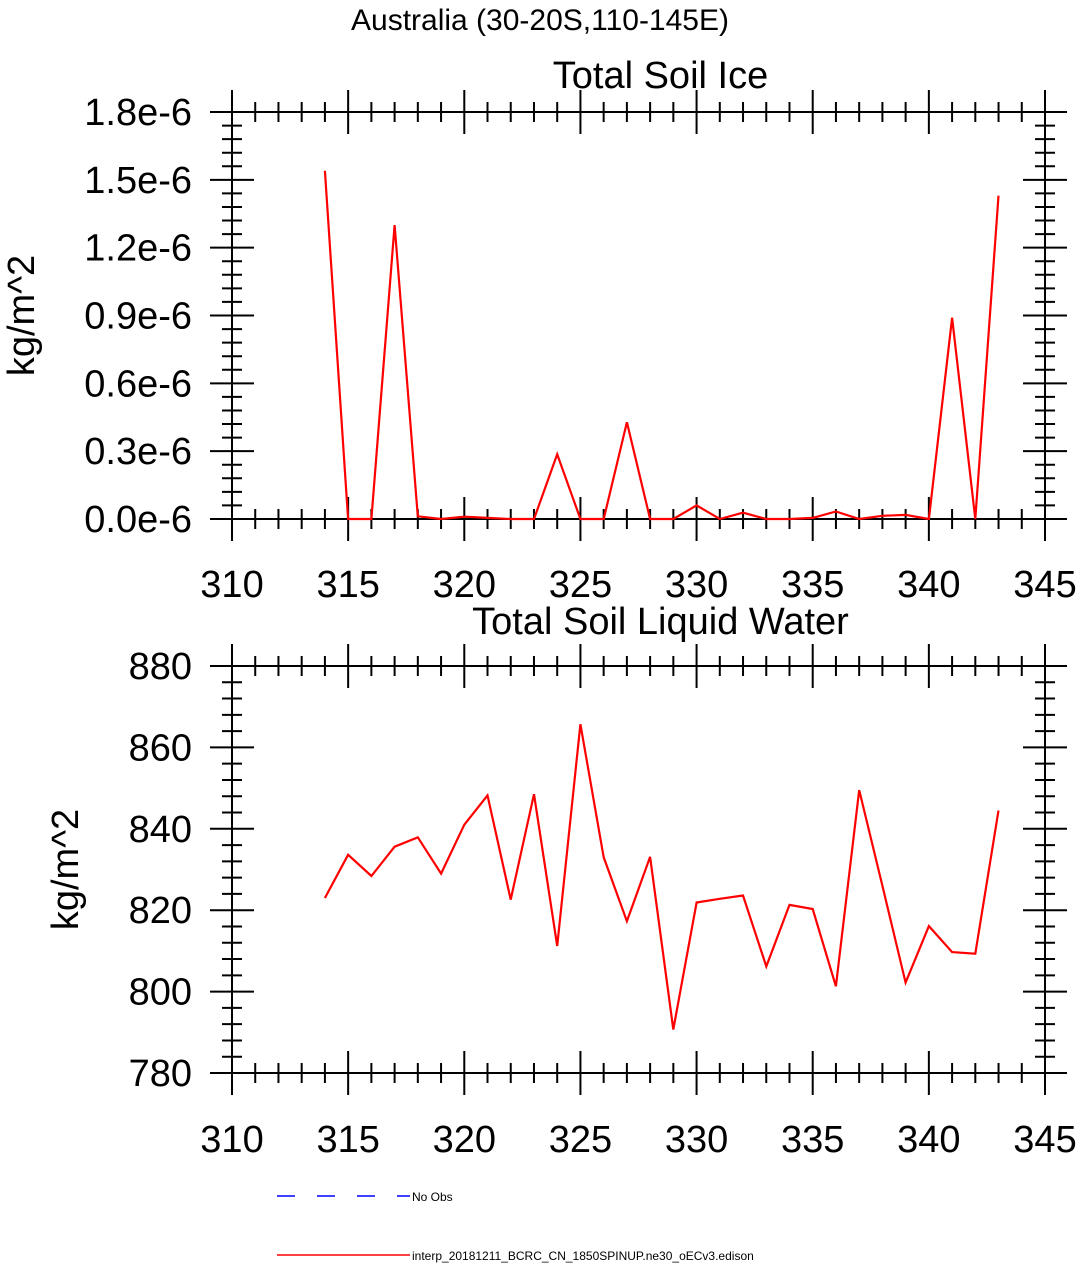  What do you see at coordinates (138, 520) in the screenshot?
I see `y-tick-label: 0.0e-6` at bounding box center [138, 520].